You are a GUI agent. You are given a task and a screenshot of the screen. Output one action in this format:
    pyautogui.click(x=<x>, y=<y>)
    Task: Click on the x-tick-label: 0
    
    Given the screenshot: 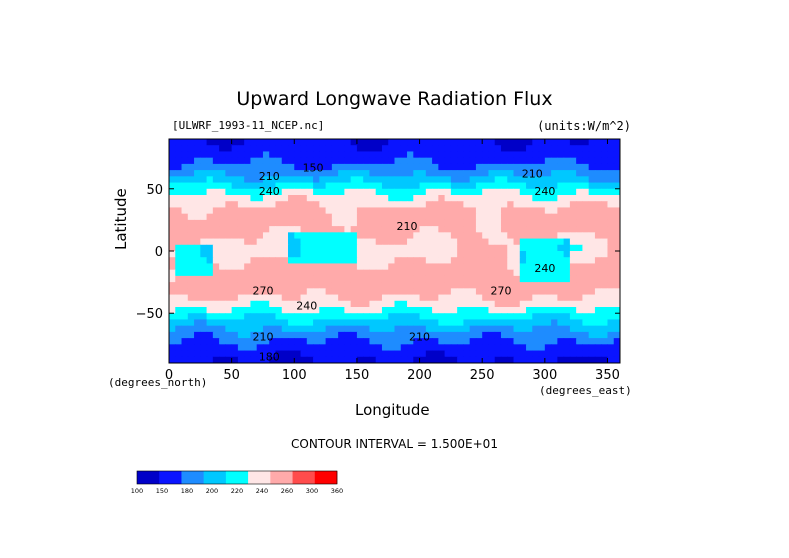 What is the action you would take?
    pyautogui.click(x=169, y=375)
    